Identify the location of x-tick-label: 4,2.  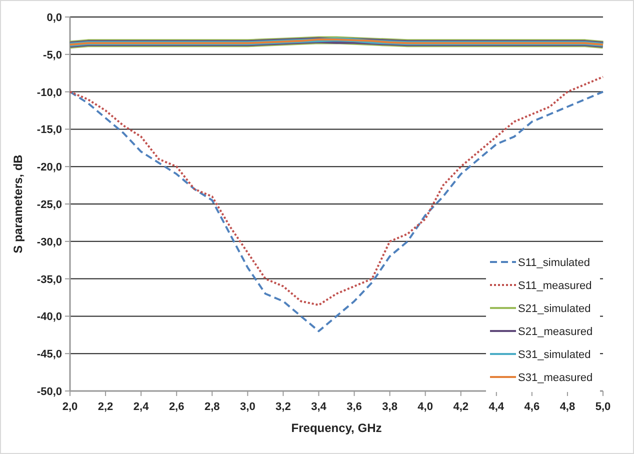
(461, 407).